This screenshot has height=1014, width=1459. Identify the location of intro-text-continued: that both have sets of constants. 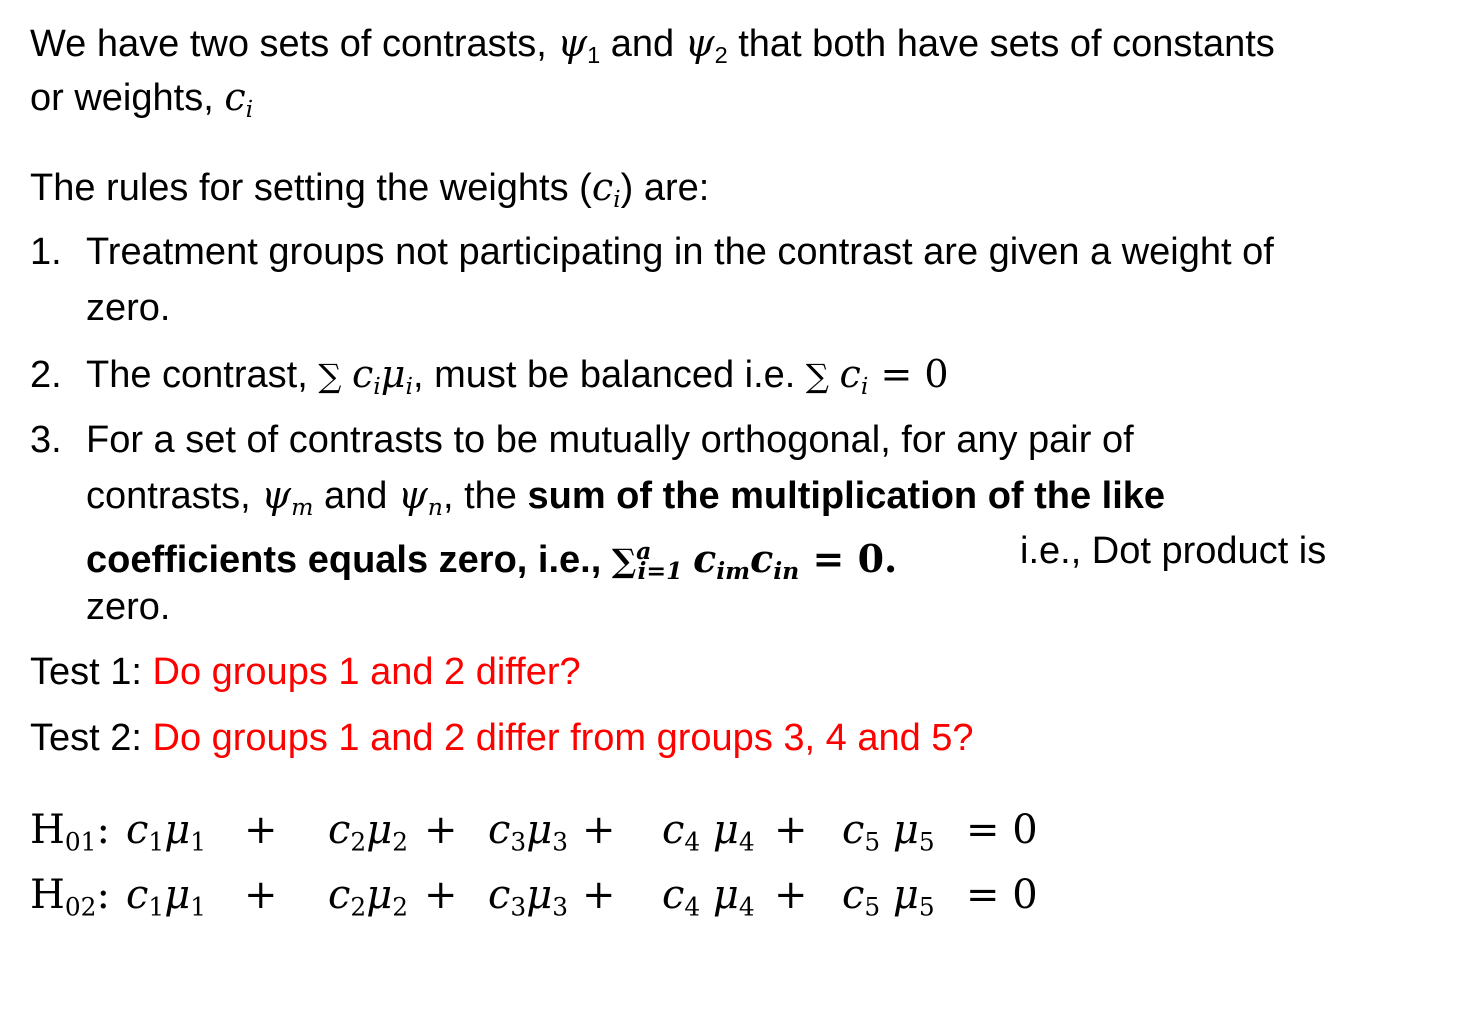
(1001, 44).